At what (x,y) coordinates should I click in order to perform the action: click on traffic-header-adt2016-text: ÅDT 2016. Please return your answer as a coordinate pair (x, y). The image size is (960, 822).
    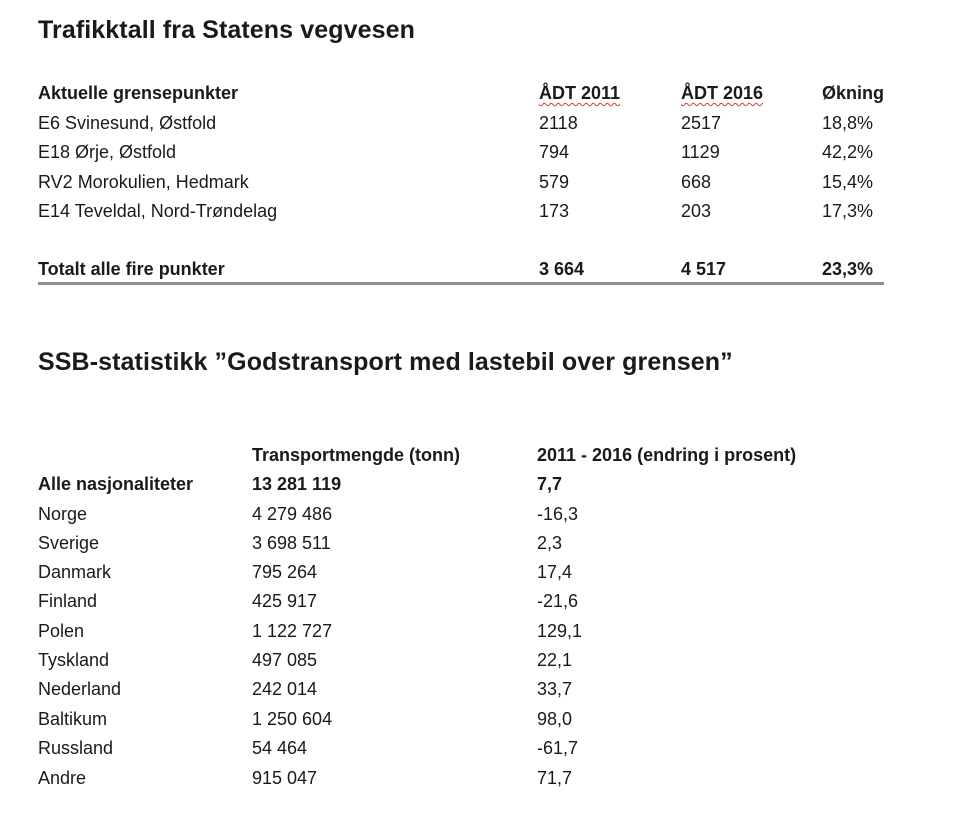
    Looking at the image, I should click on (722, 93).